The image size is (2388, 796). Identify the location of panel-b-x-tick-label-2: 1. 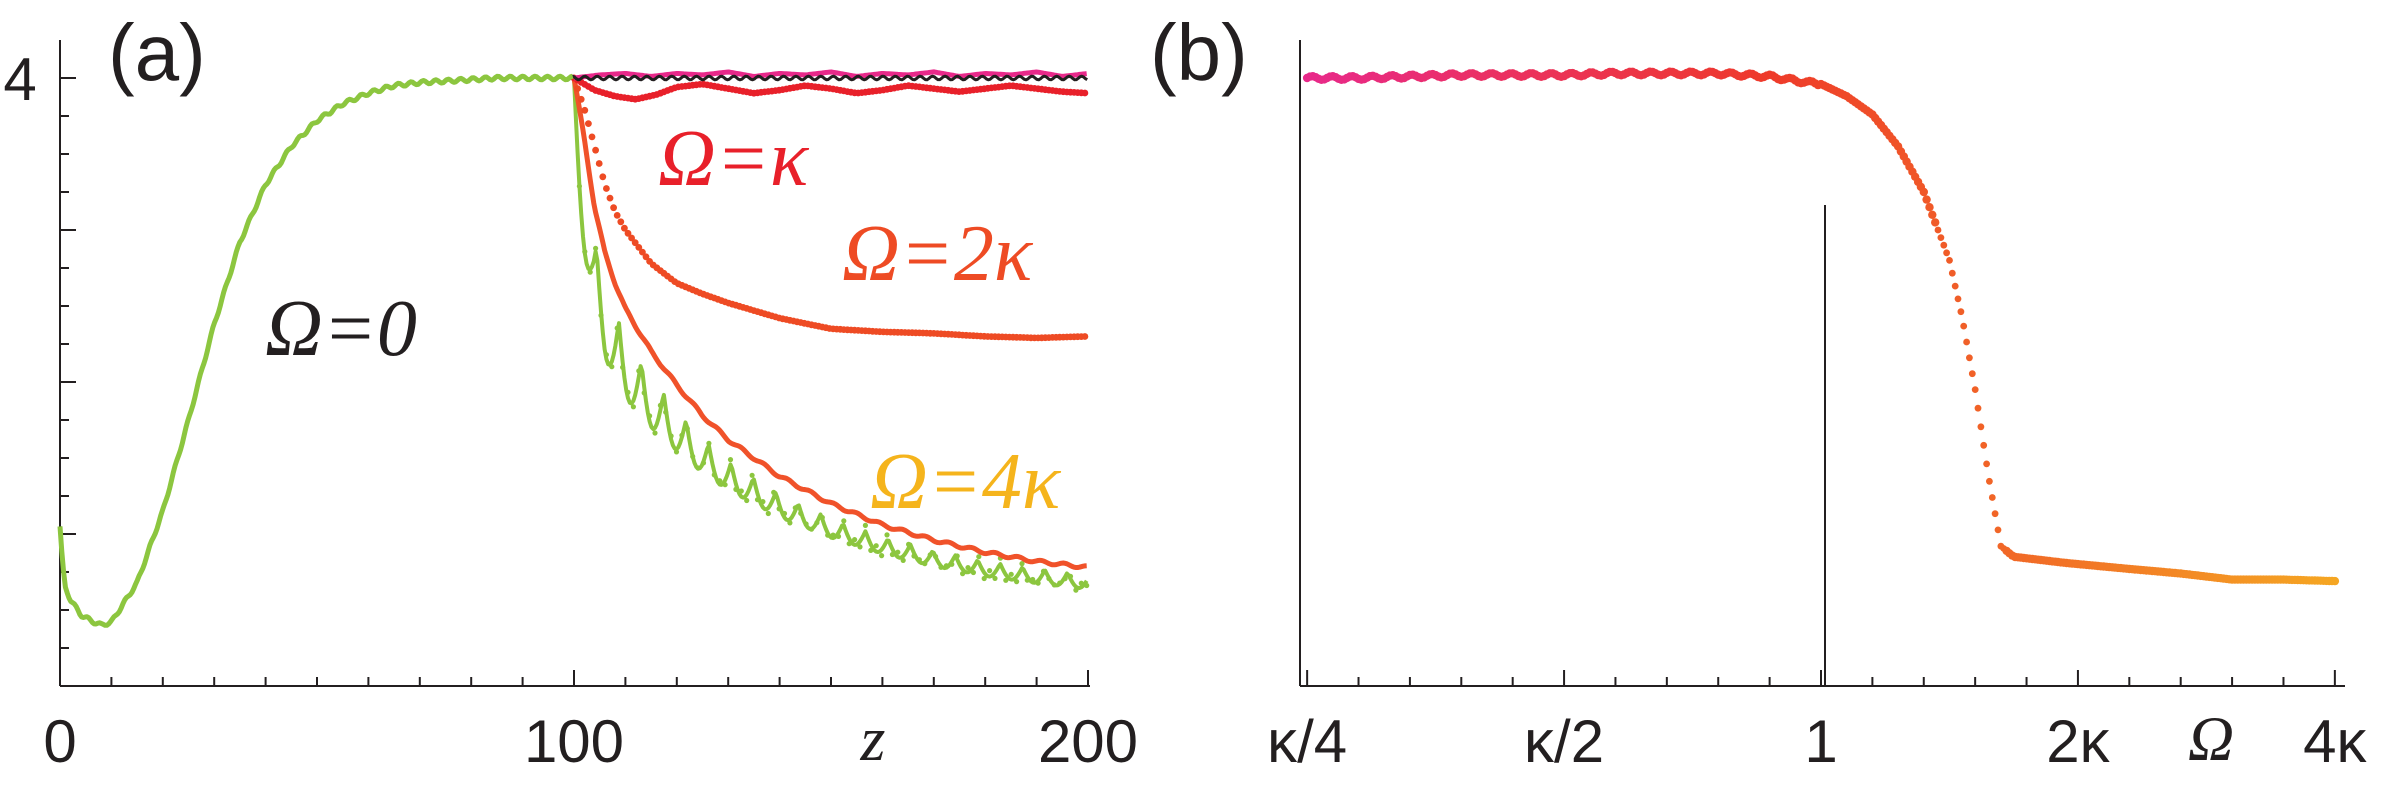
(1820, 741).